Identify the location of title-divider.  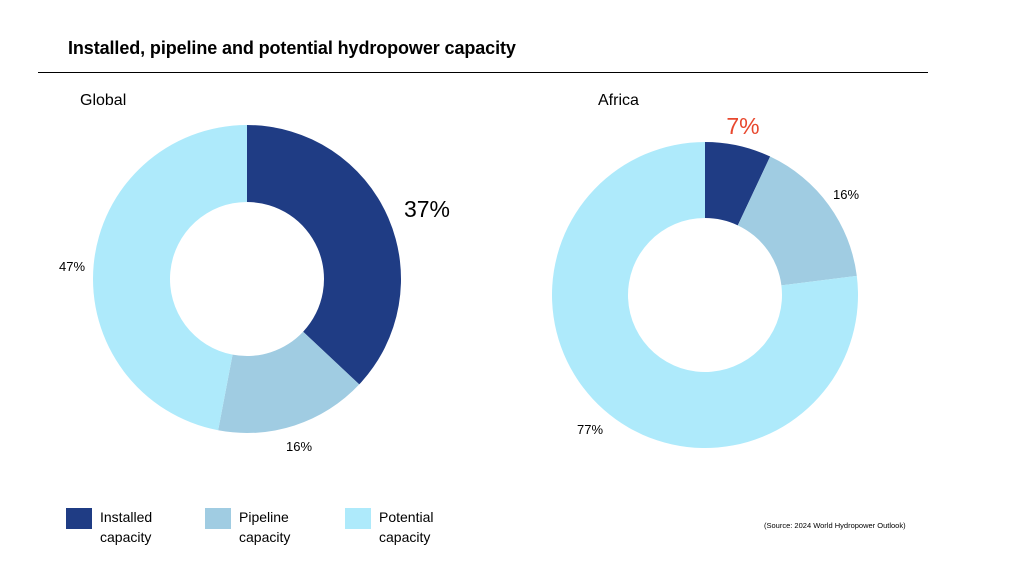
(483, 72).